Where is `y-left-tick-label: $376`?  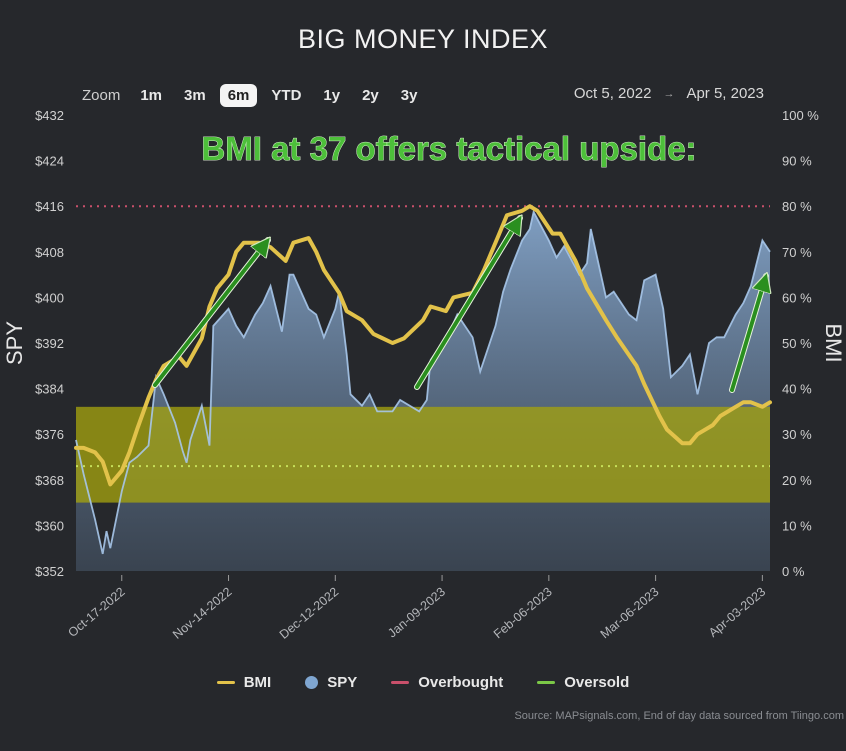
y-left-tick-label: $376 is located at coordinates (49, 434).